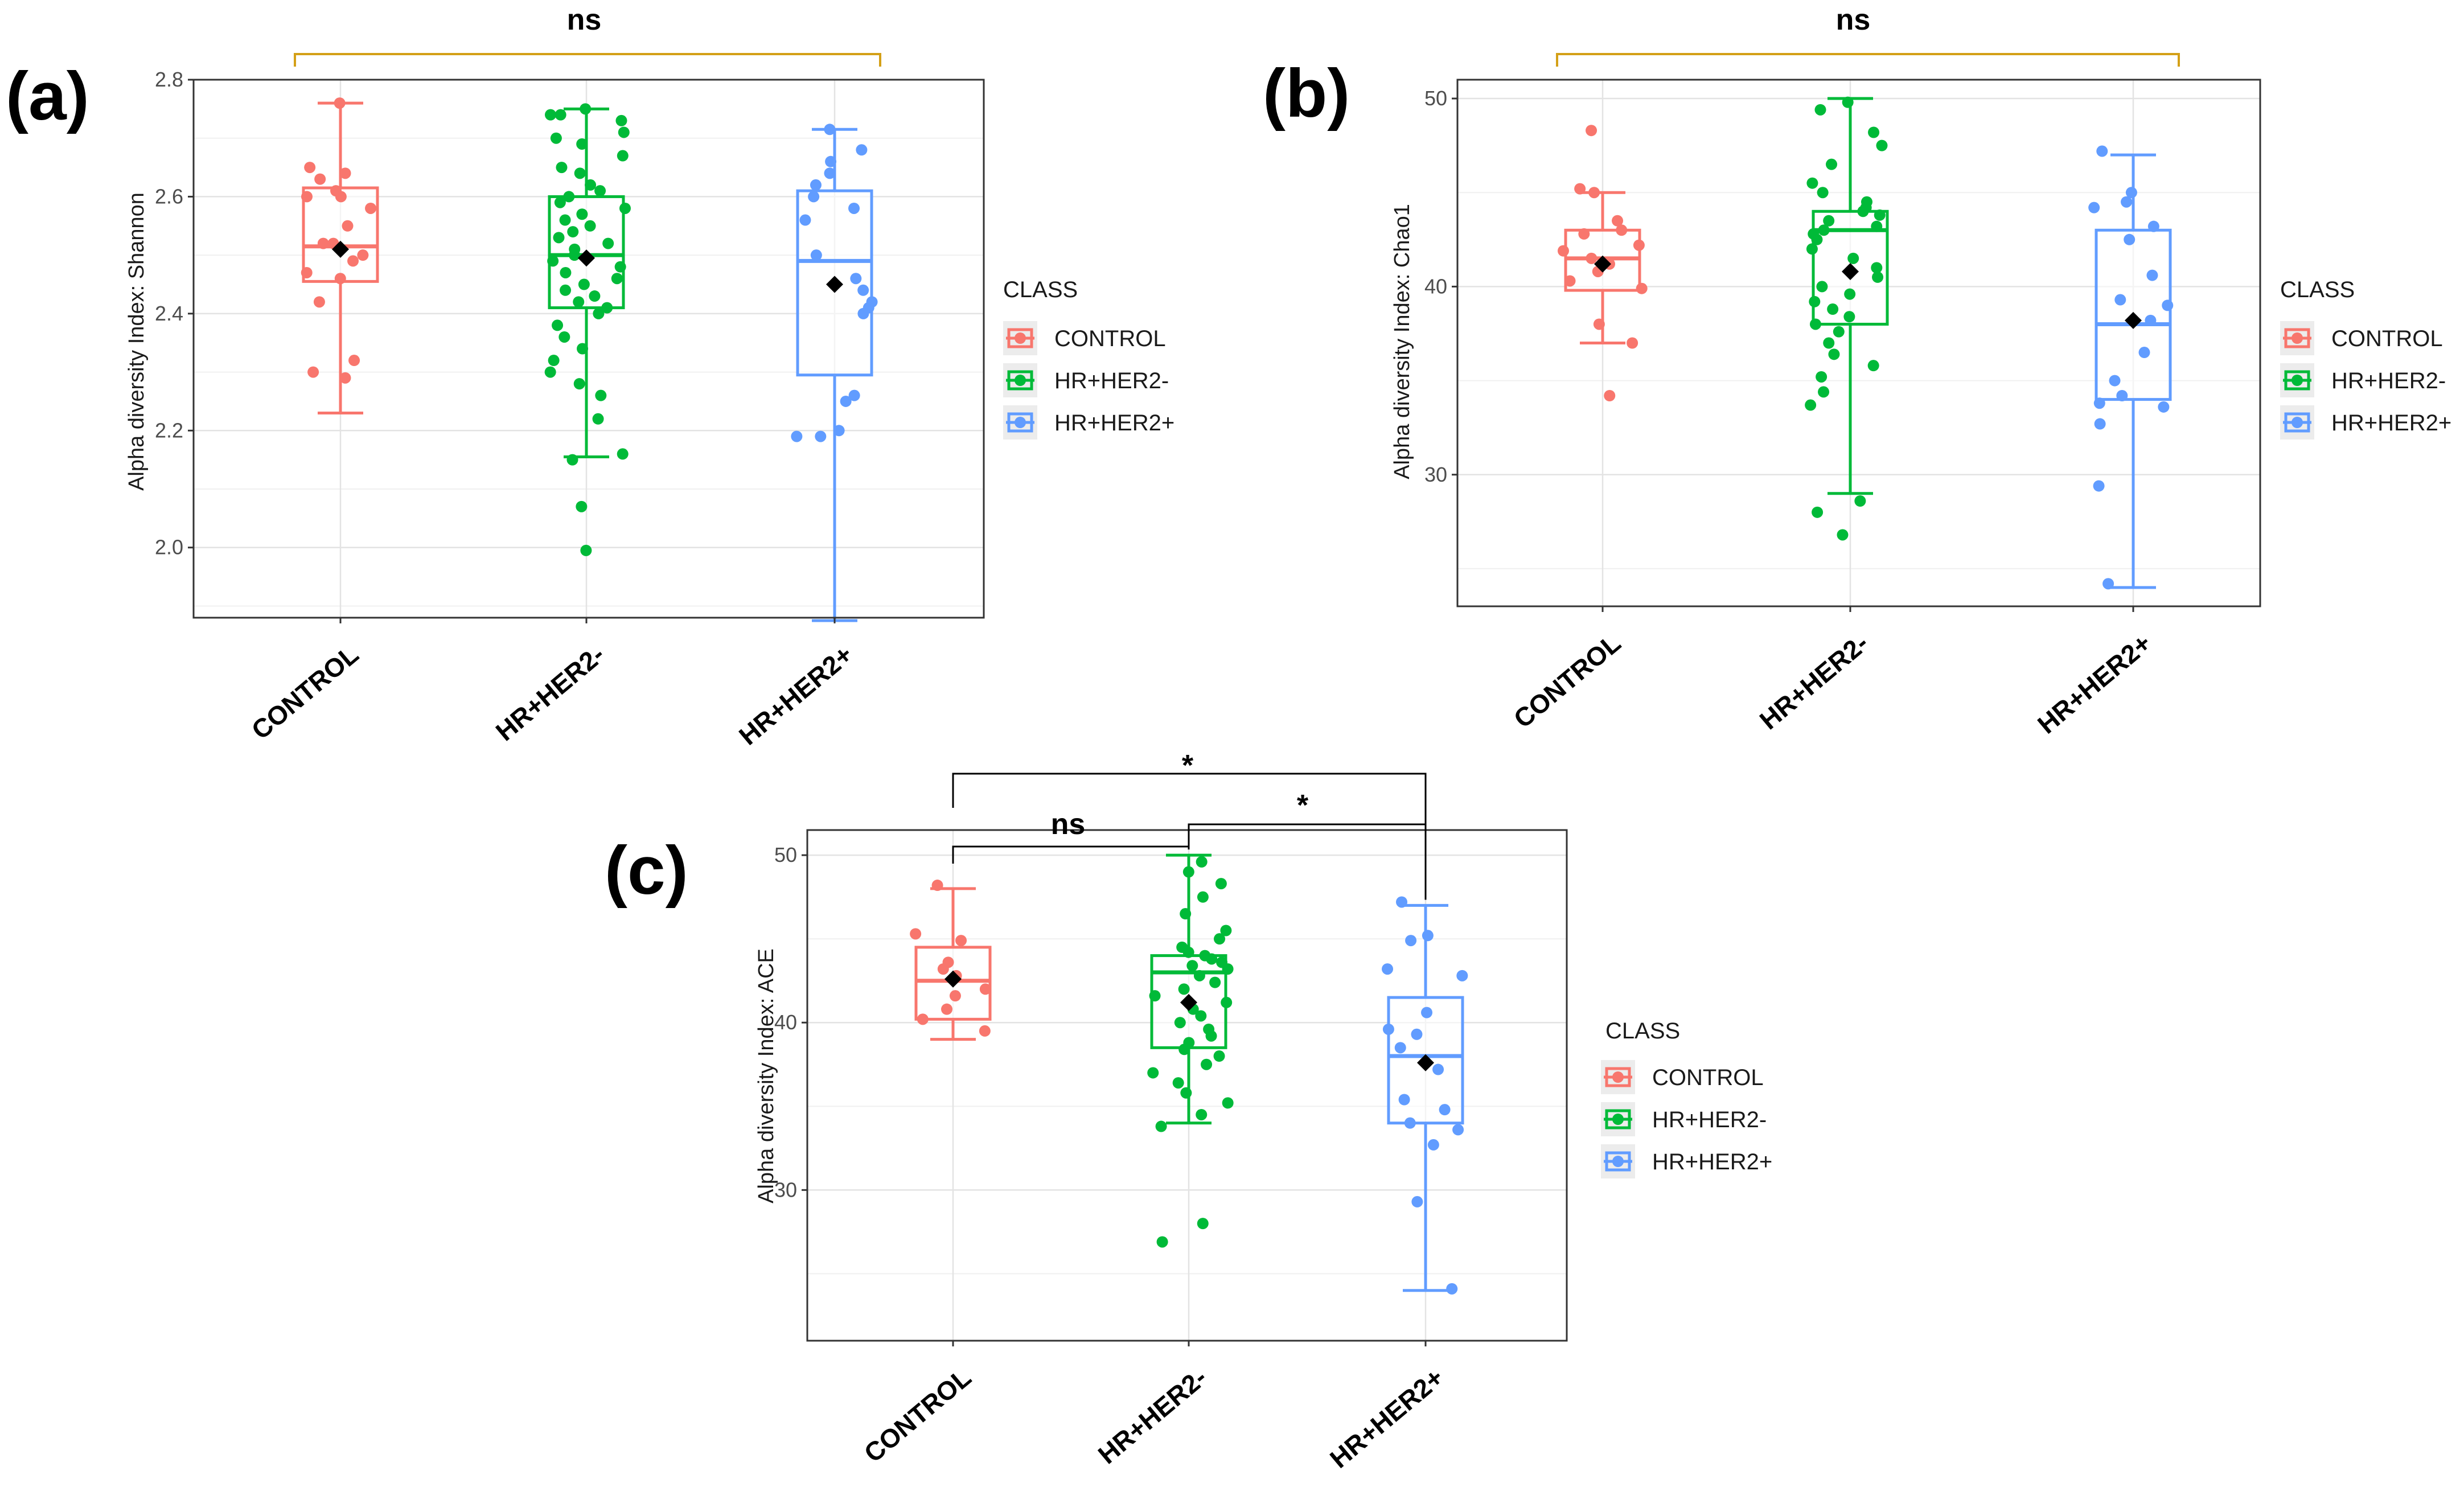 This screenshot has height=1491, width=2464. I want to click on y-tick-label: 2.2, so click(169, 430).